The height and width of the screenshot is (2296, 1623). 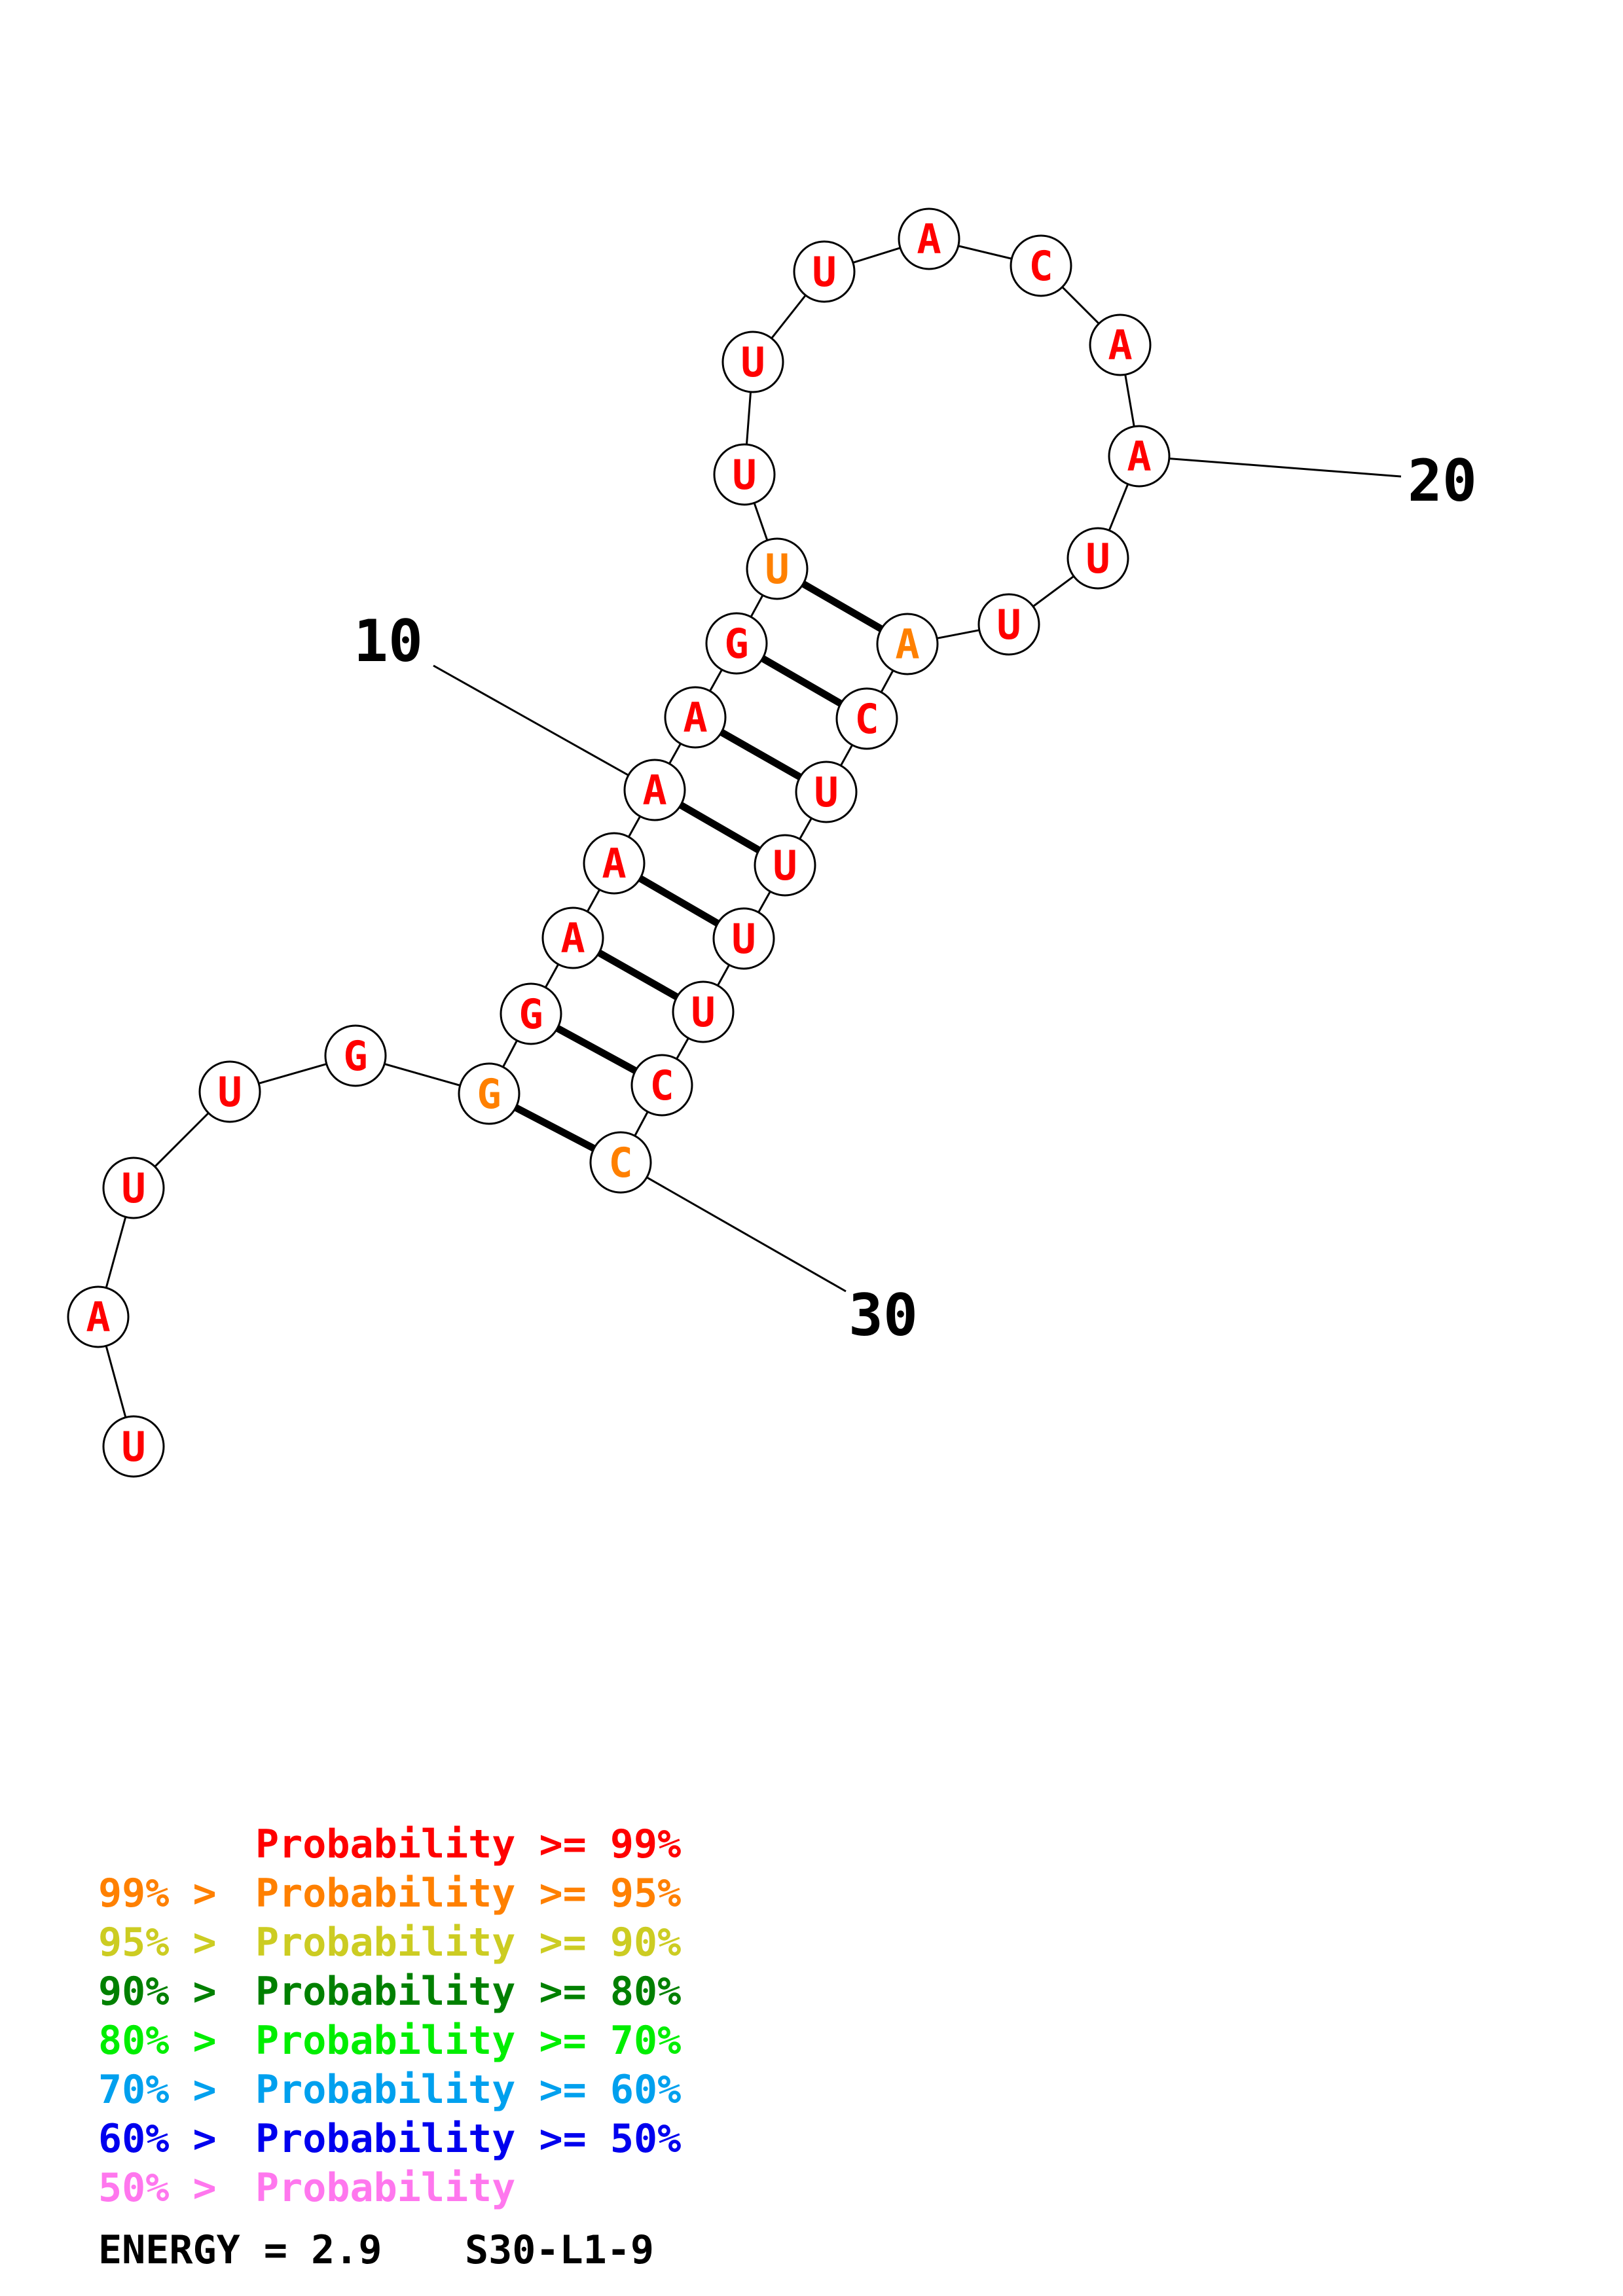 What do you see at coordinates (169, 2041) in the screenshot?
I see `legend-row-5-prefix: 80% >` at bounding box center [169, 2041].